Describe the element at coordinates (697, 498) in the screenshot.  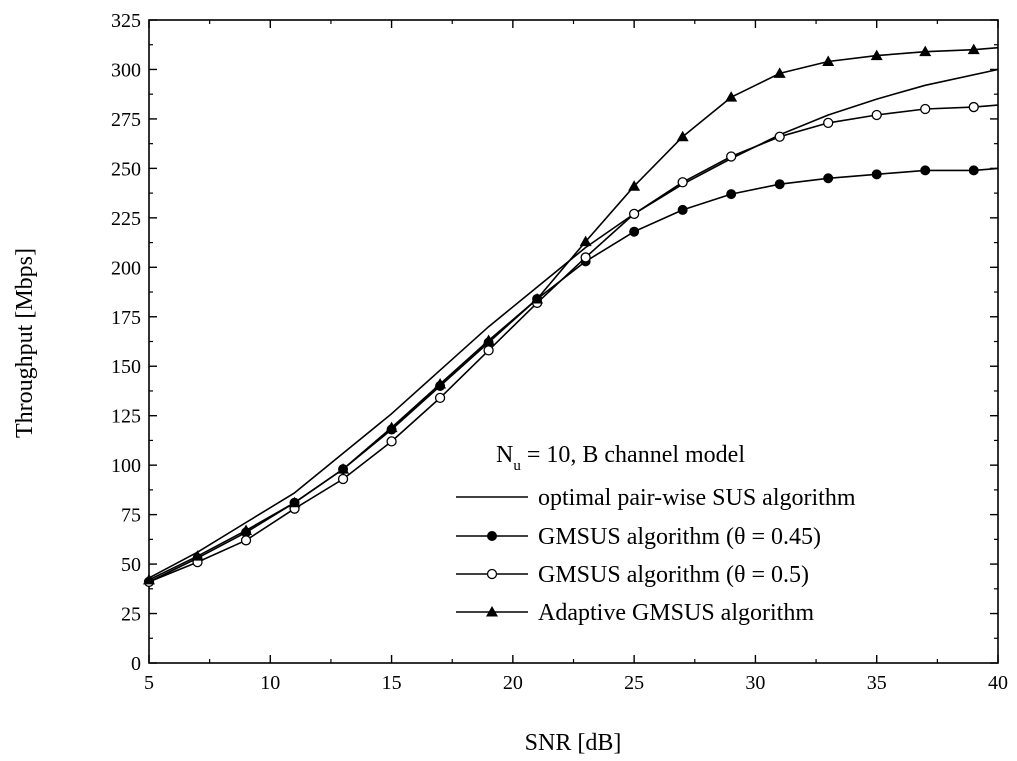
I see `legend-label: optimal pair-wise SUS algorithm` at that location.